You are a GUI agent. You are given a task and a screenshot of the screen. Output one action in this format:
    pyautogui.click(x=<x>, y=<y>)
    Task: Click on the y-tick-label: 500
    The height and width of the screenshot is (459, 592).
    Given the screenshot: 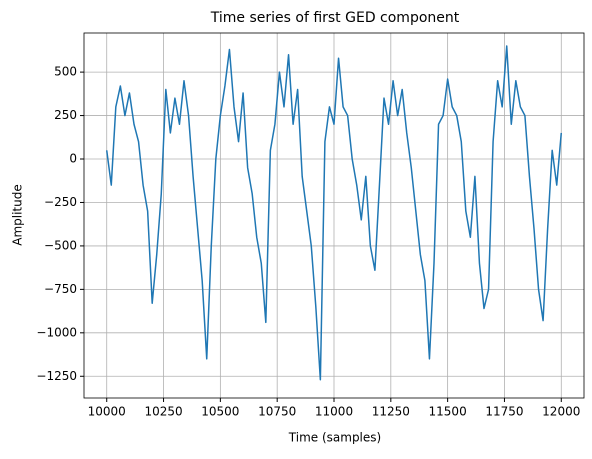 What is the action you would take?
    pyautogui.click(x=65, y=72)
    